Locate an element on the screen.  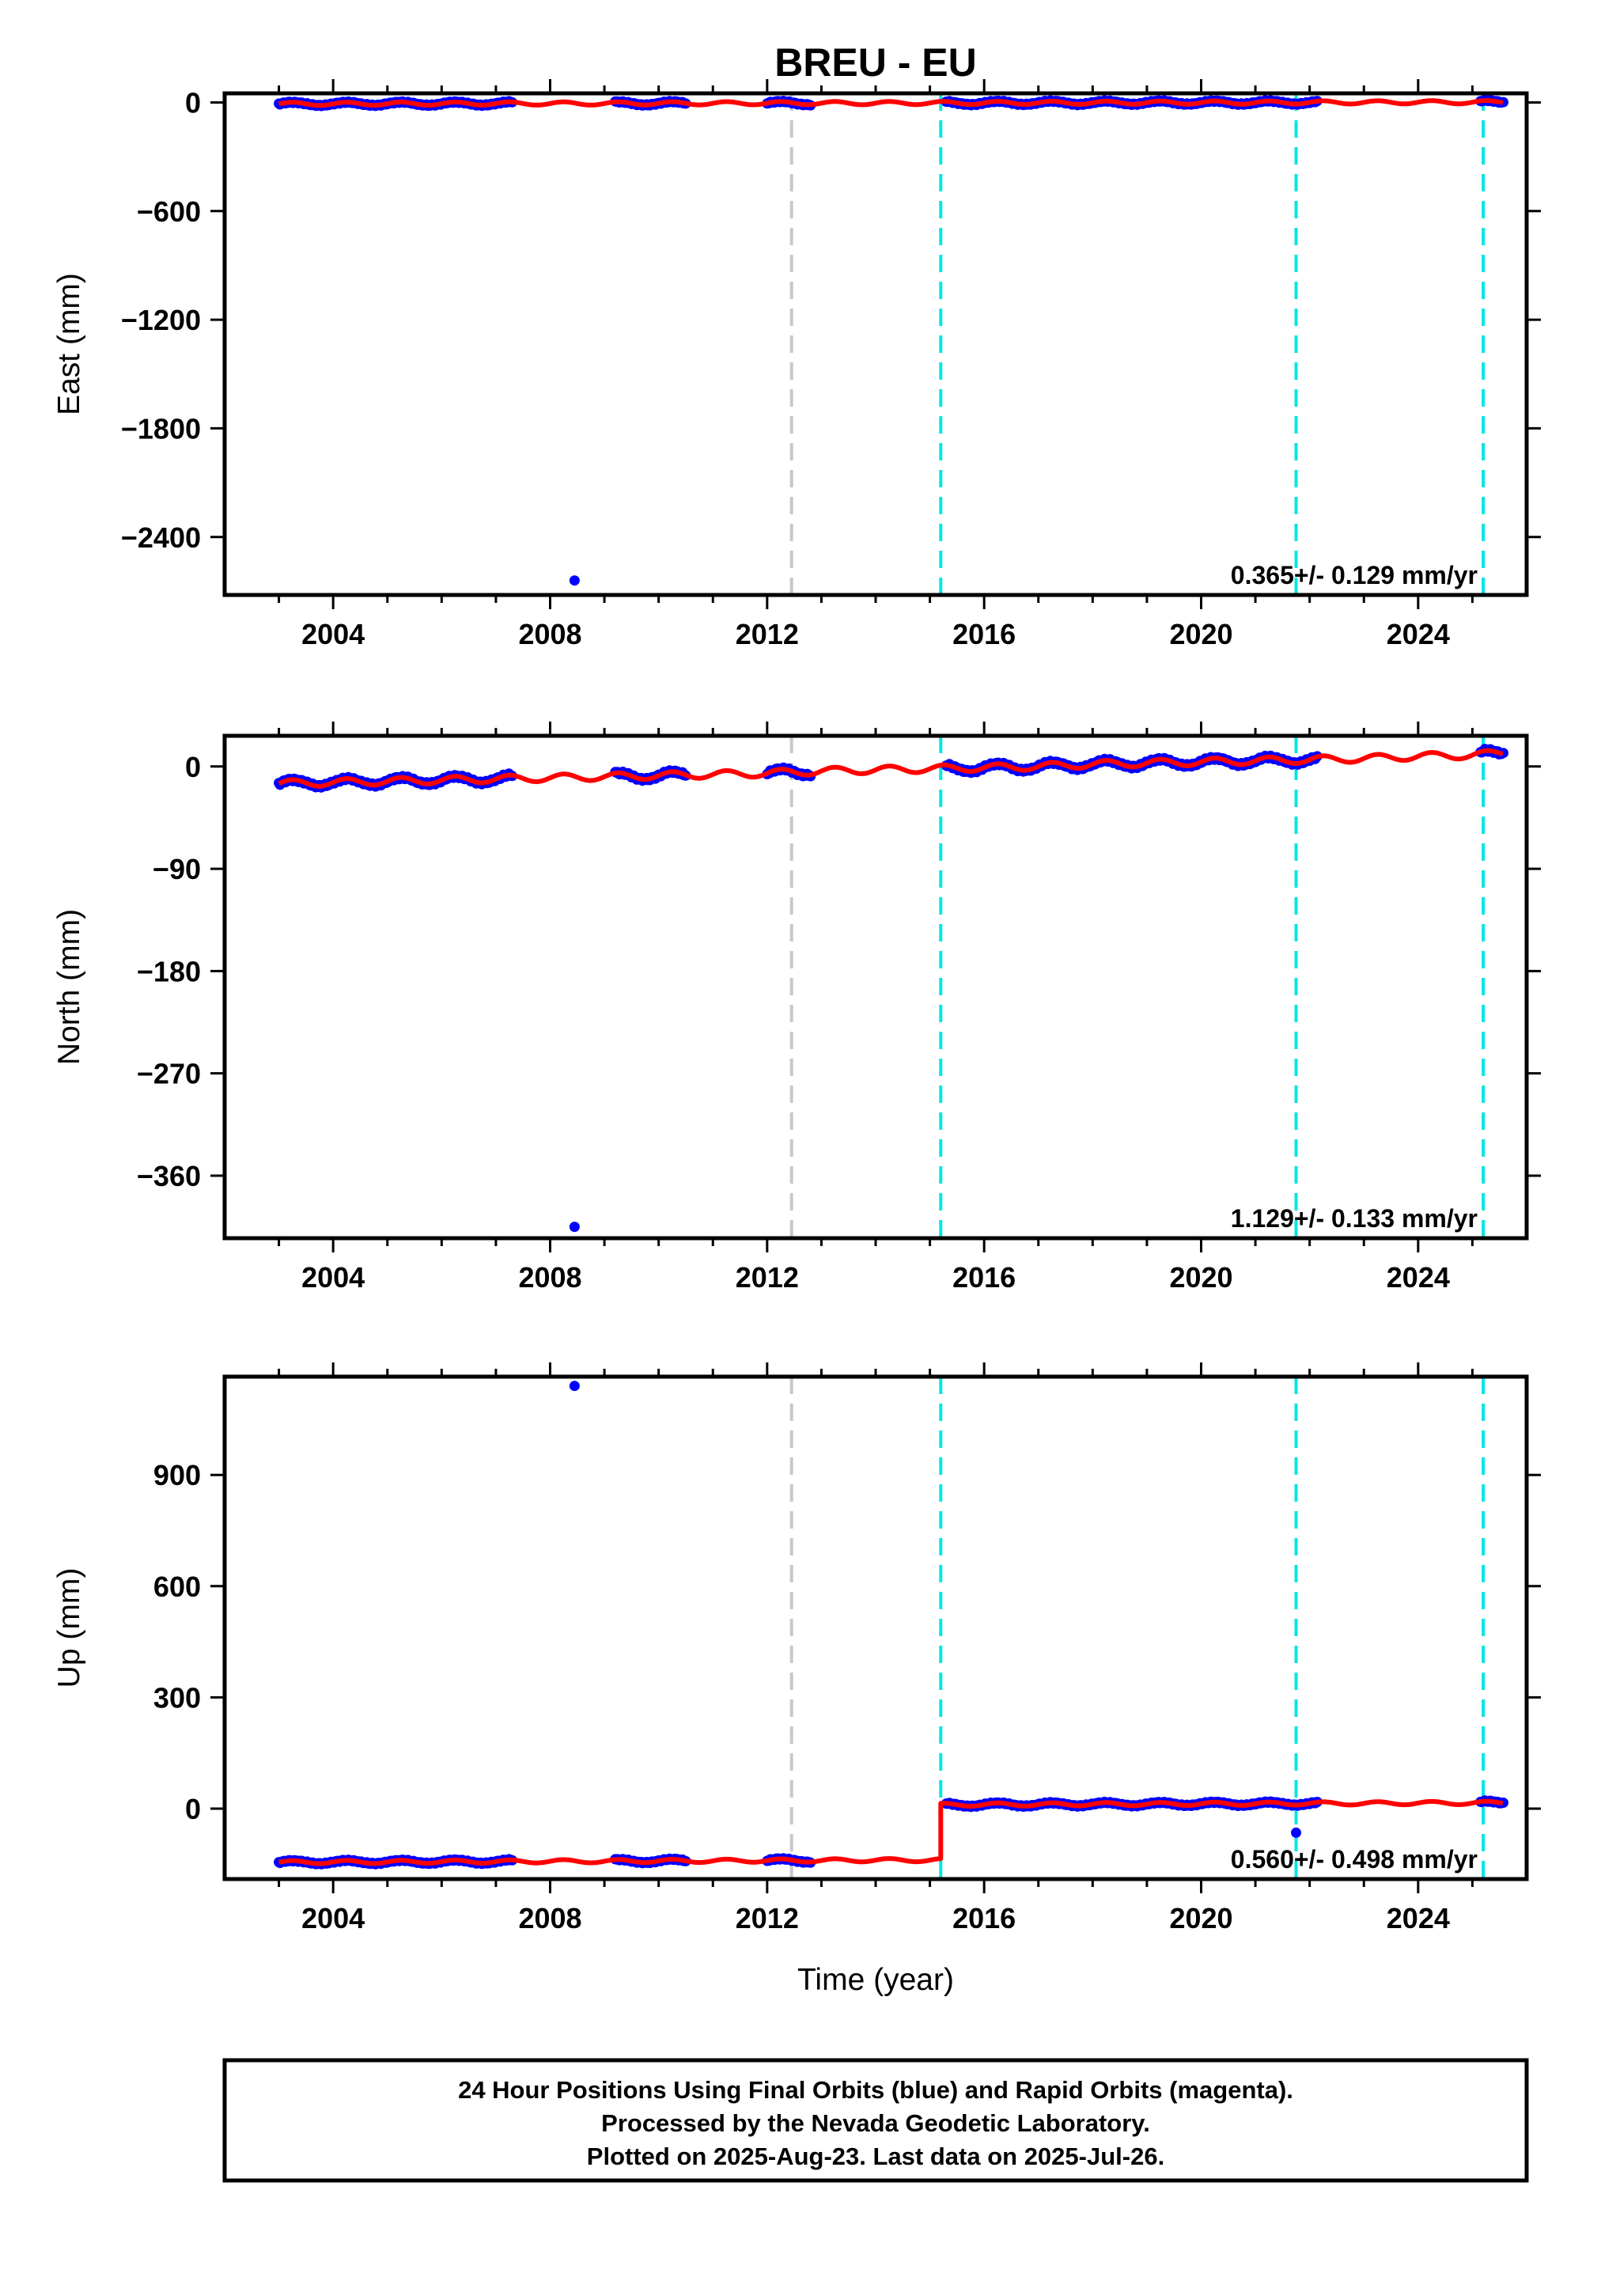
y-tick-label: −2400 is located at coordinates (161, 537).